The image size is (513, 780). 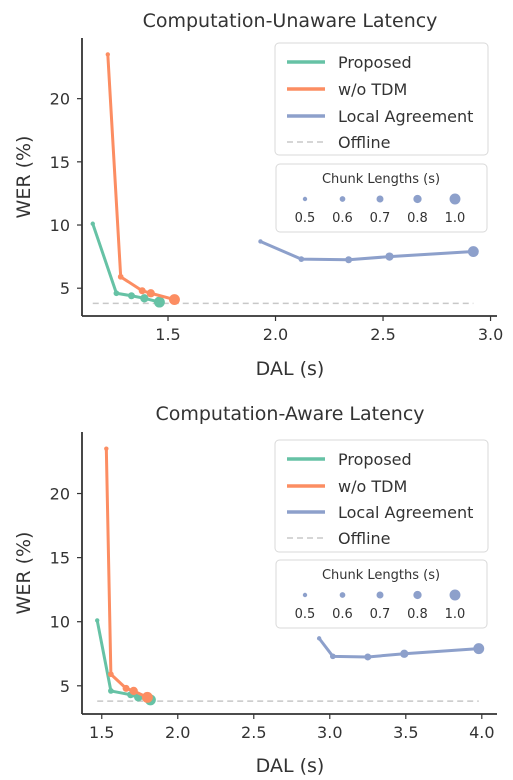 I want to click on x-tick-label: 4.0, so click(x=481, y=732).